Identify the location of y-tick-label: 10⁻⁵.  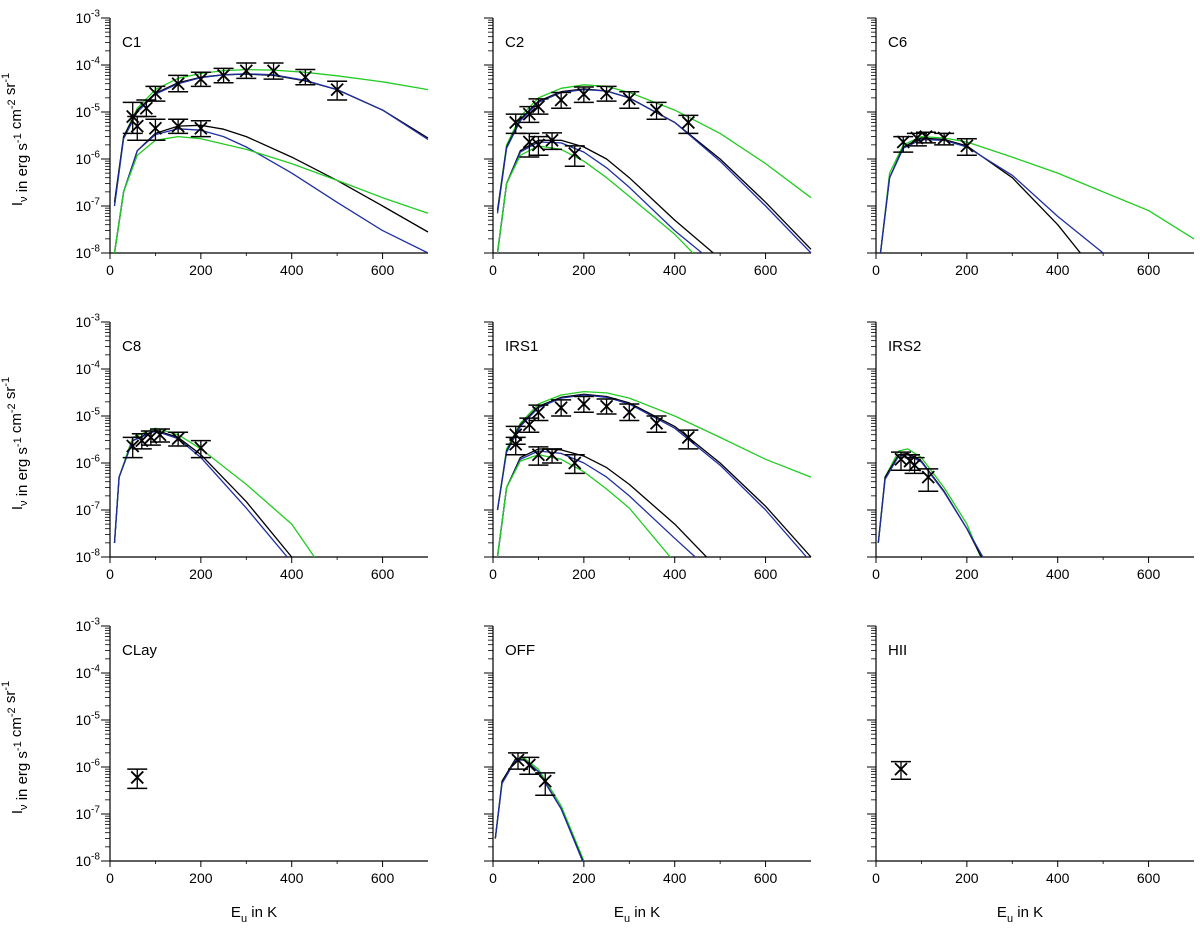
(87, 719).